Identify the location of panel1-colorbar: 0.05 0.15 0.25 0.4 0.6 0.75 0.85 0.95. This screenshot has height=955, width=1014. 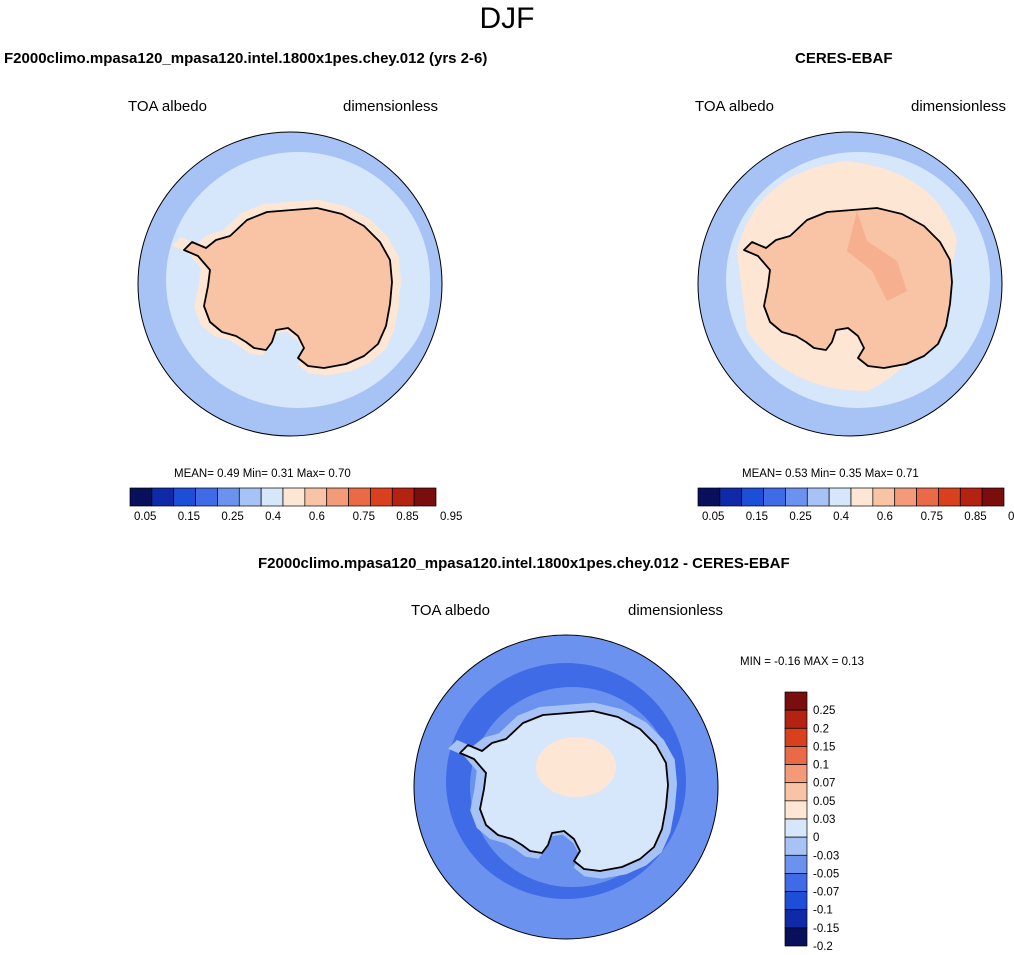
(295, 505).